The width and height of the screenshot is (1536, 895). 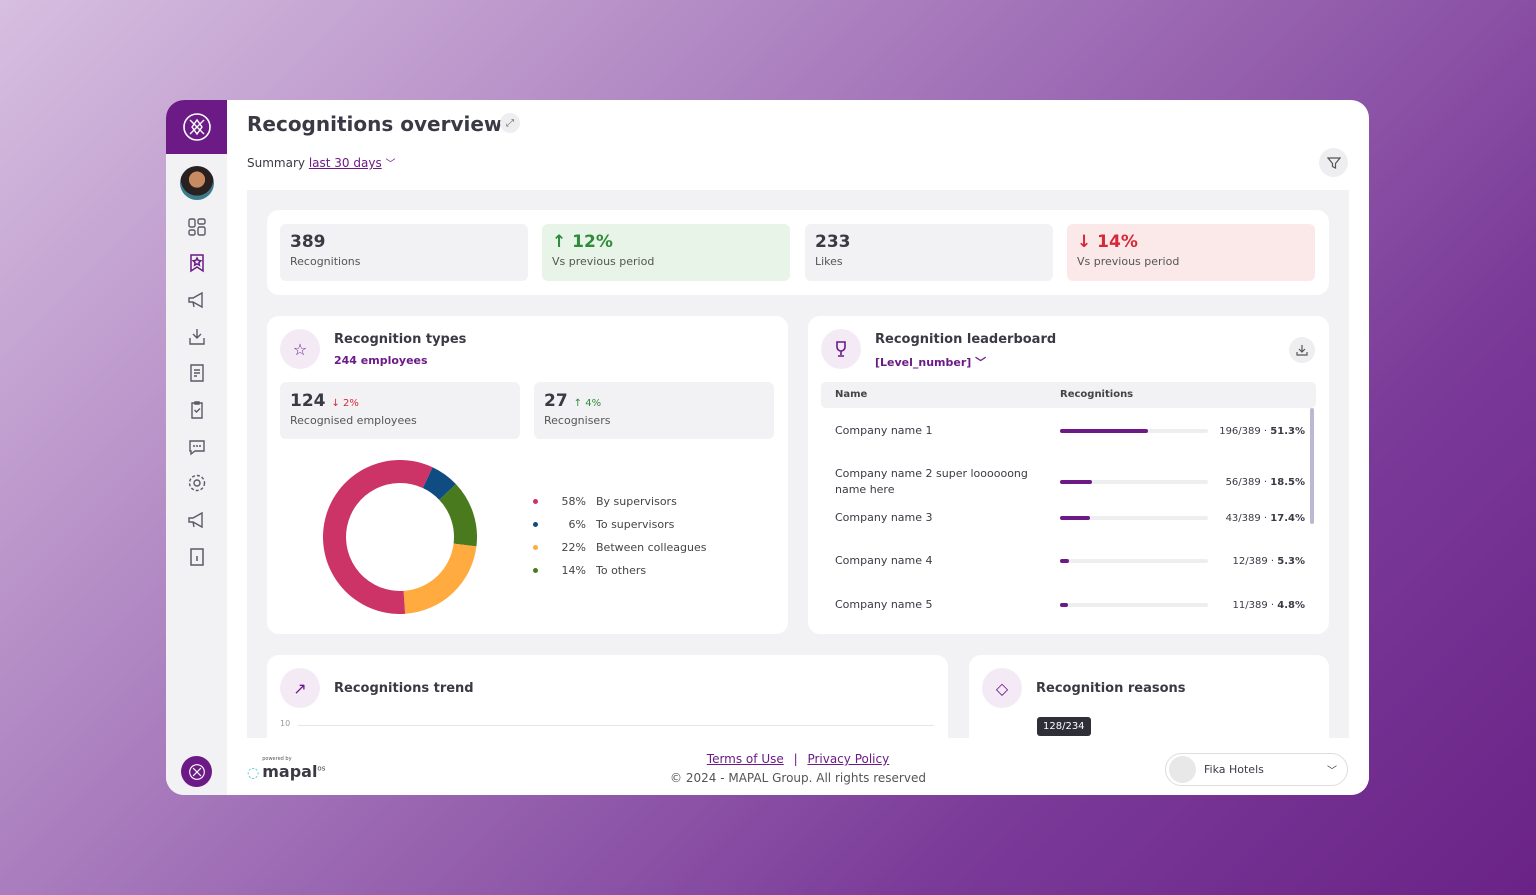 I want to click on card-title: Recognition types, so click(x=400, y=339).